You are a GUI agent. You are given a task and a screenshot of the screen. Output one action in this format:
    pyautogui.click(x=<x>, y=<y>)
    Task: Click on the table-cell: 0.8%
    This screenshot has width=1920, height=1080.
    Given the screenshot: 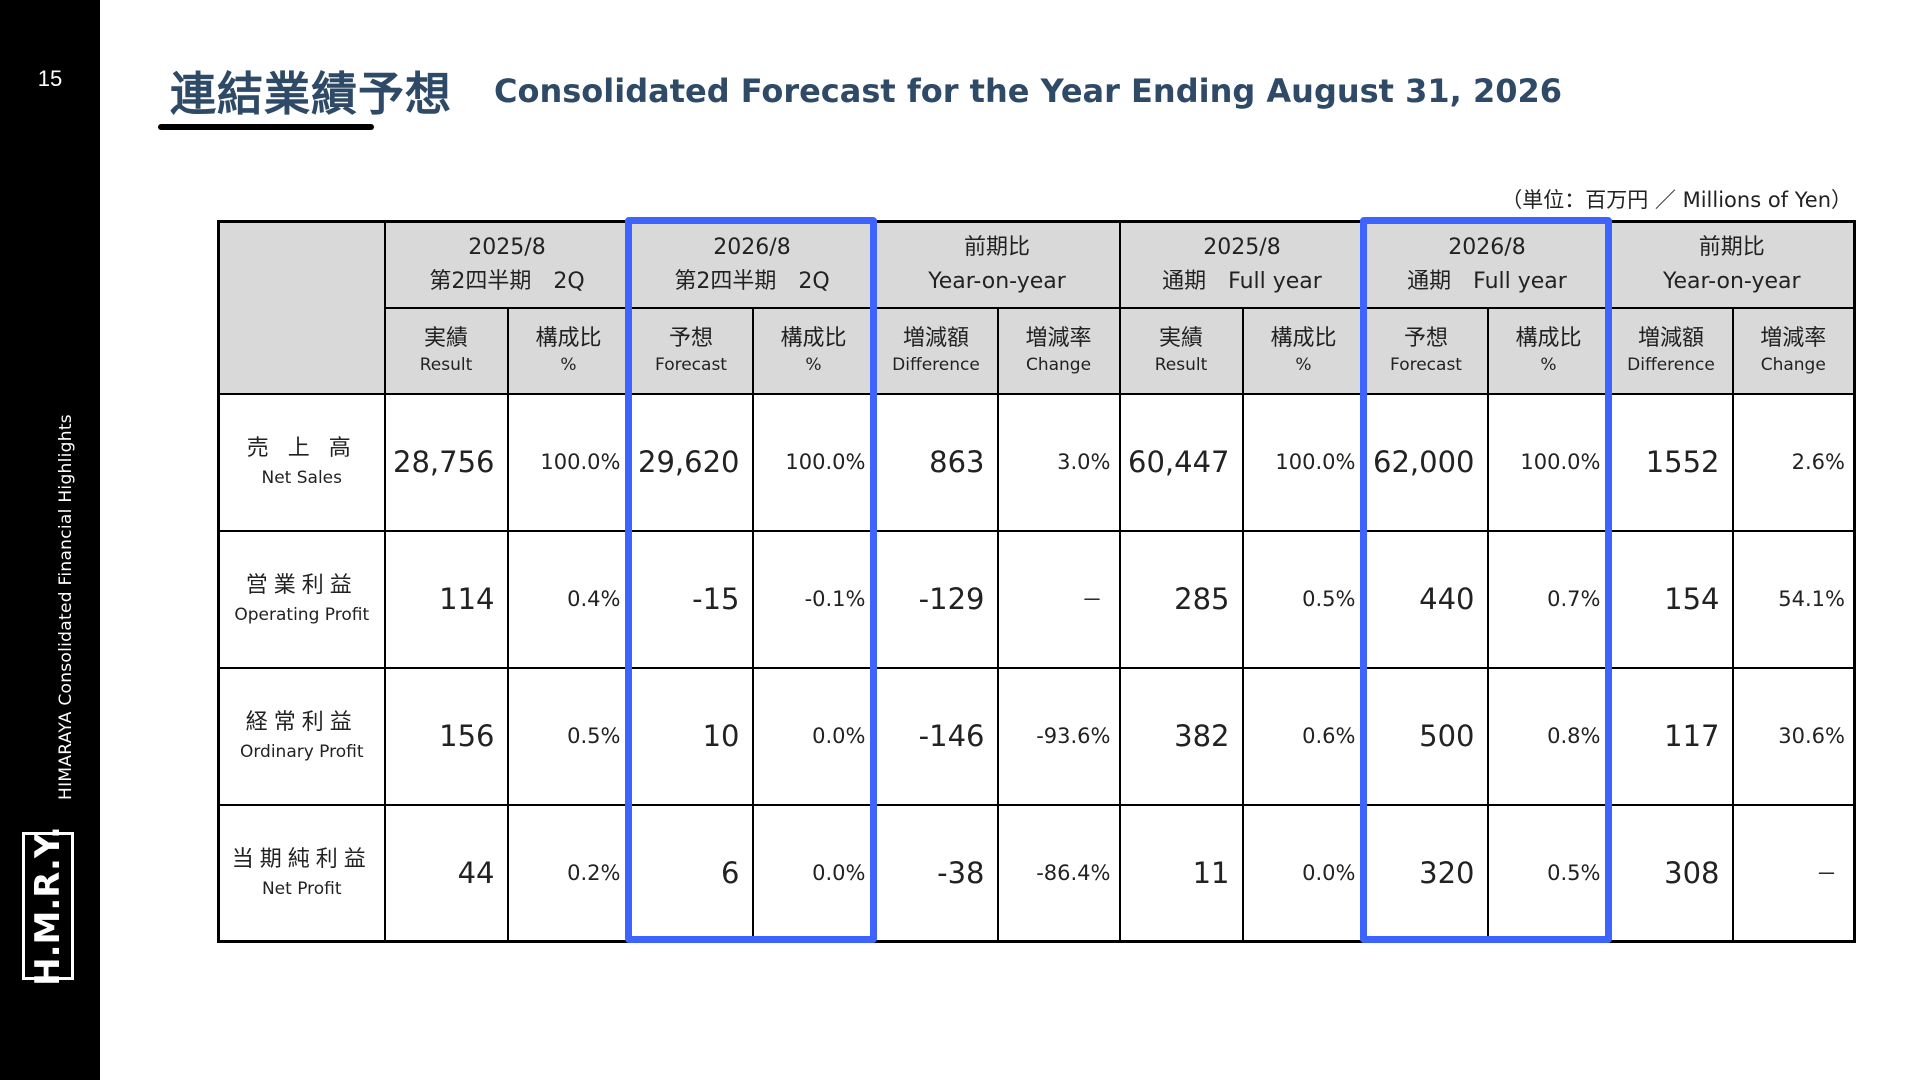 What is the action you would take?
    pyautogui.click(x=1548, y=736)
    